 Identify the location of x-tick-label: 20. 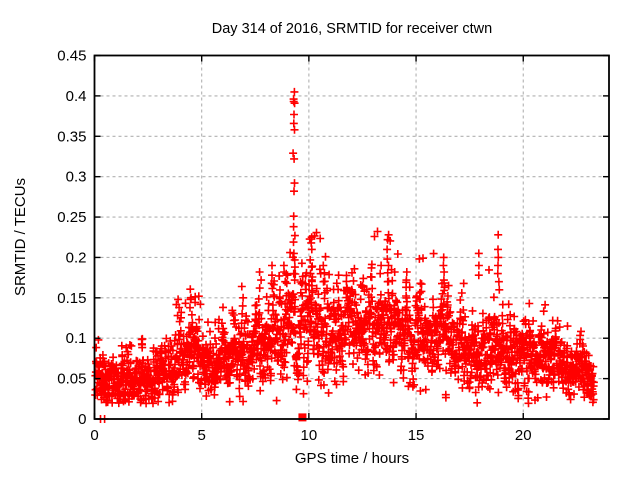
(523, 435).